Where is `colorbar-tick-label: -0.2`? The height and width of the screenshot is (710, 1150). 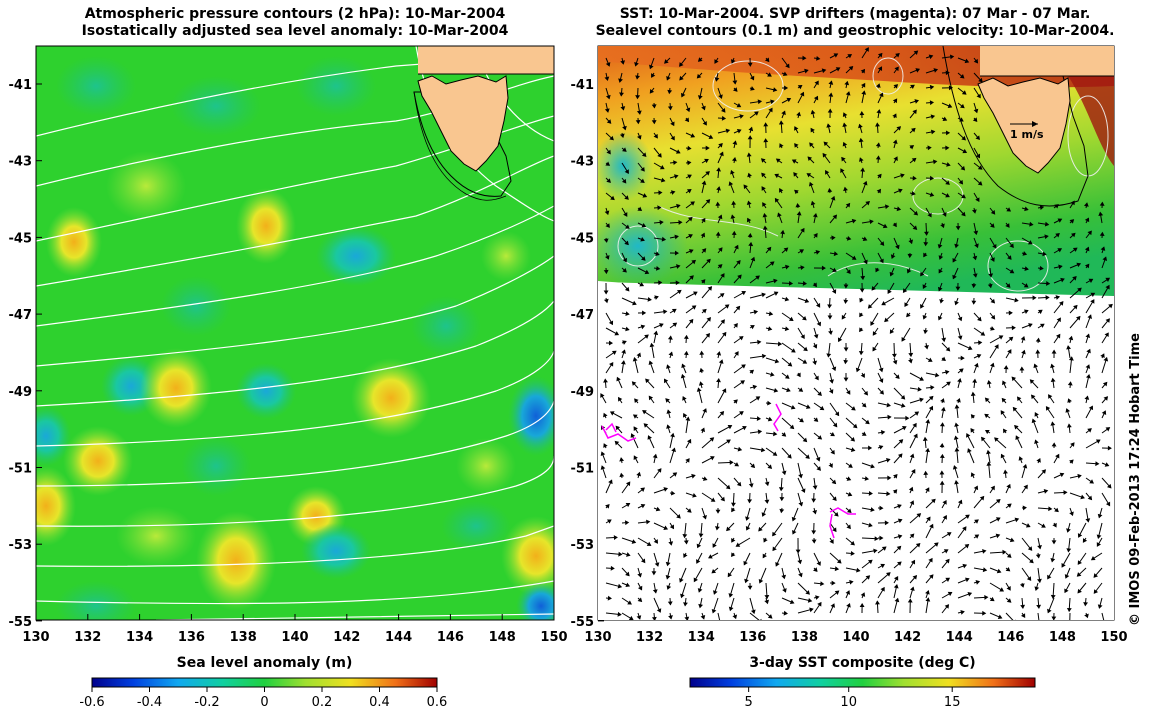
colorbar-tick-label: -0.2 is located at coordinates (206, 702).